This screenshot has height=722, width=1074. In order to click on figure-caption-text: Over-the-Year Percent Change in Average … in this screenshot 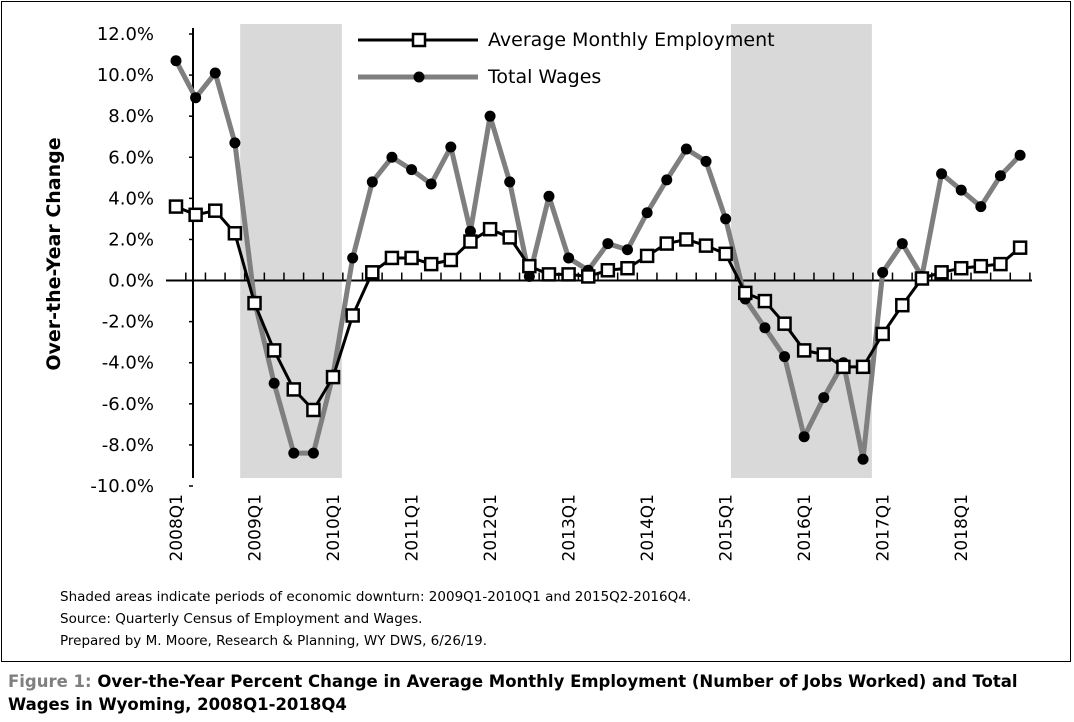, I will do `click(513, 693)`.